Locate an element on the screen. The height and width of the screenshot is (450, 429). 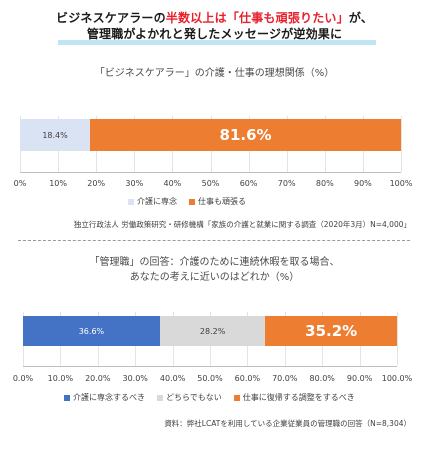
data-label: 35.2% is located at coordinates (331, 331).